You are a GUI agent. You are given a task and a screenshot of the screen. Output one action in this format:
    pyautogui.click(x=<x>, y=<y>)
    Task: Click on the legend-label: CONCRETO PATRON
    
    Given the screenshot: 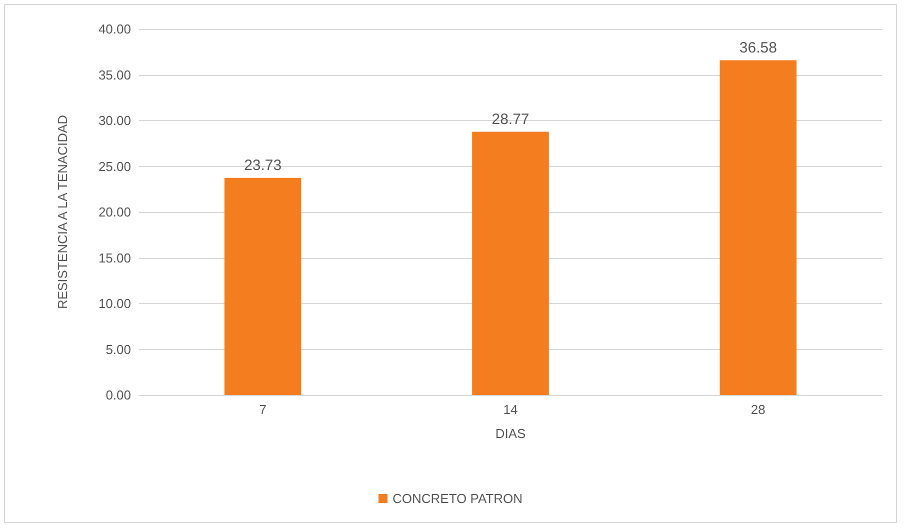 What is the action you would take?
    pyautogui.click(x=457, y=498)
    